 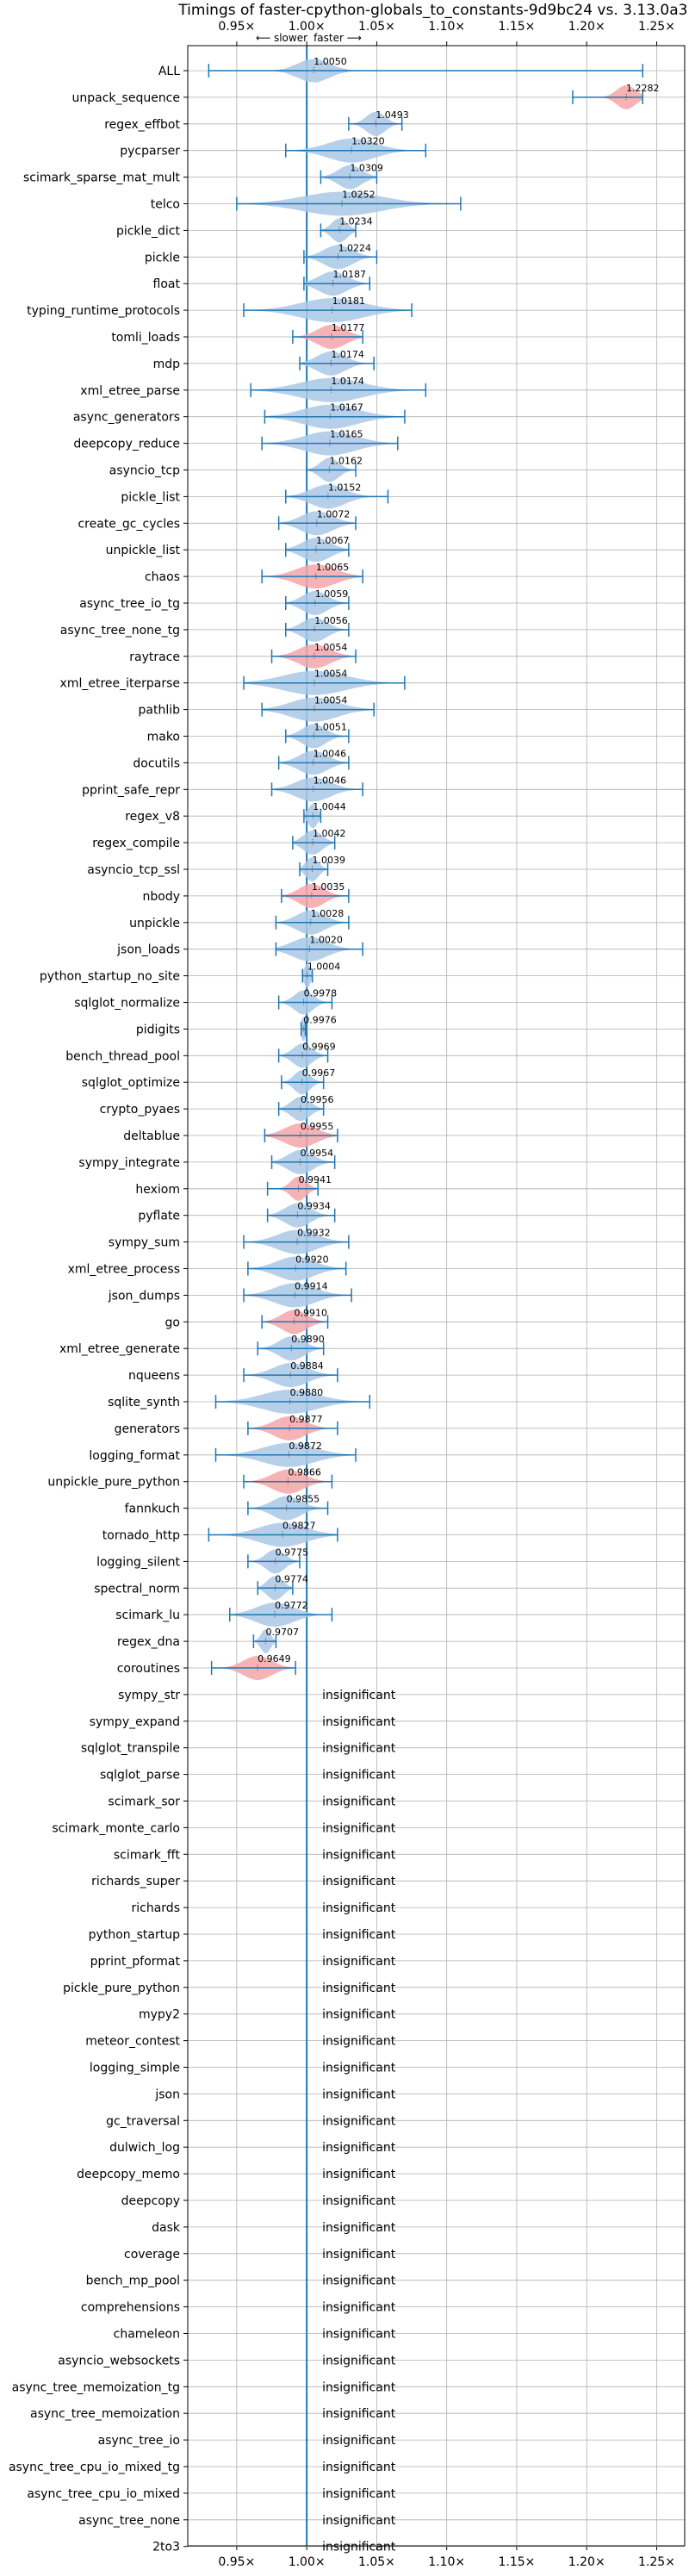 I want to click on x-tick-label-top: 1.05×, so click(x=376, y=27).